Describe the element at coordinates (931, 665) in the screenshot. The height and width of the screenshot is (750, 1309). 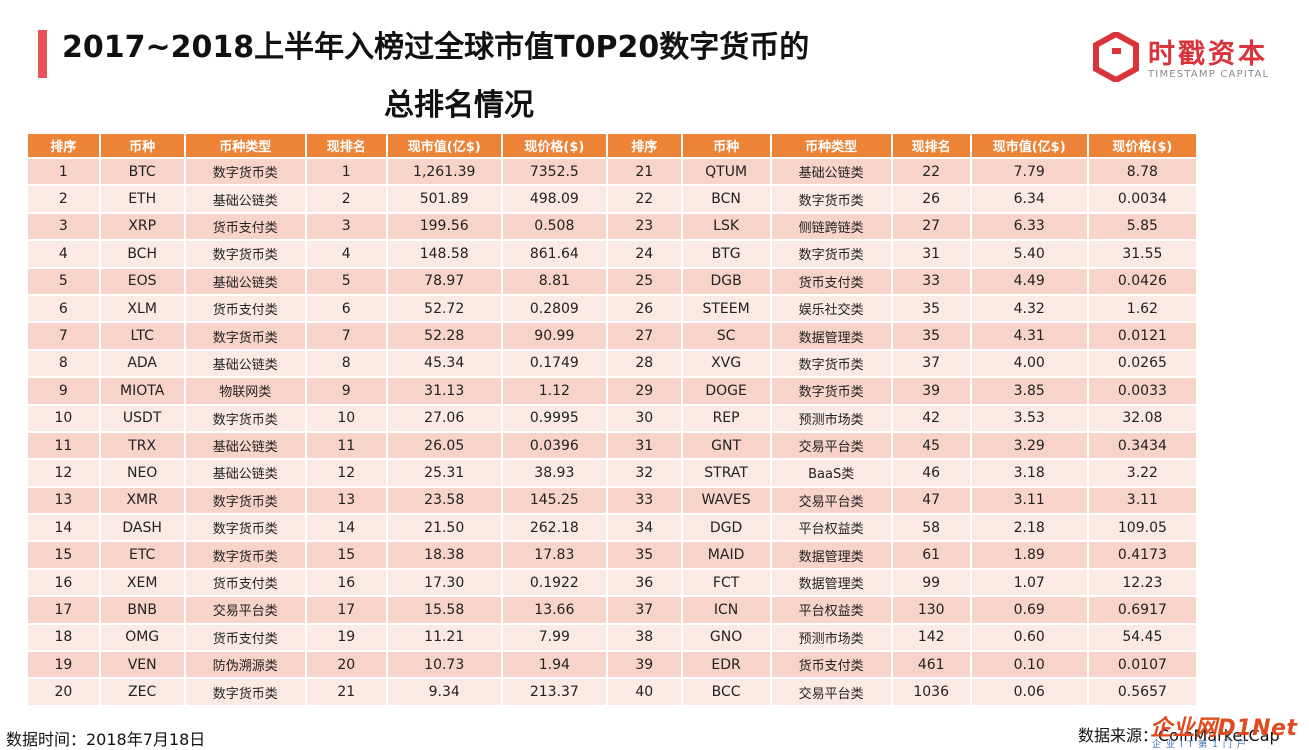
I see `table-cell: 461` at that location.